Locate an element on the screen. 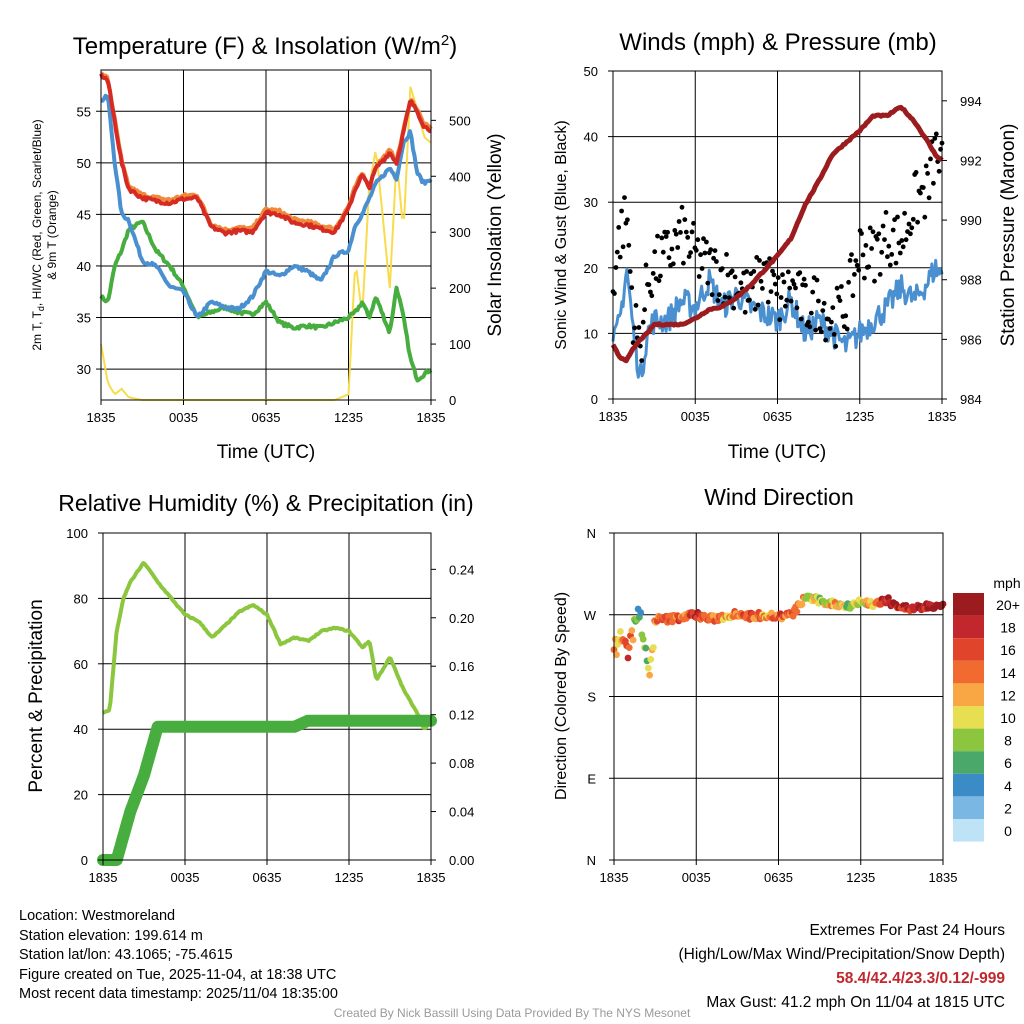  y-tick-label: 30 is located at coordinates (84, 369).